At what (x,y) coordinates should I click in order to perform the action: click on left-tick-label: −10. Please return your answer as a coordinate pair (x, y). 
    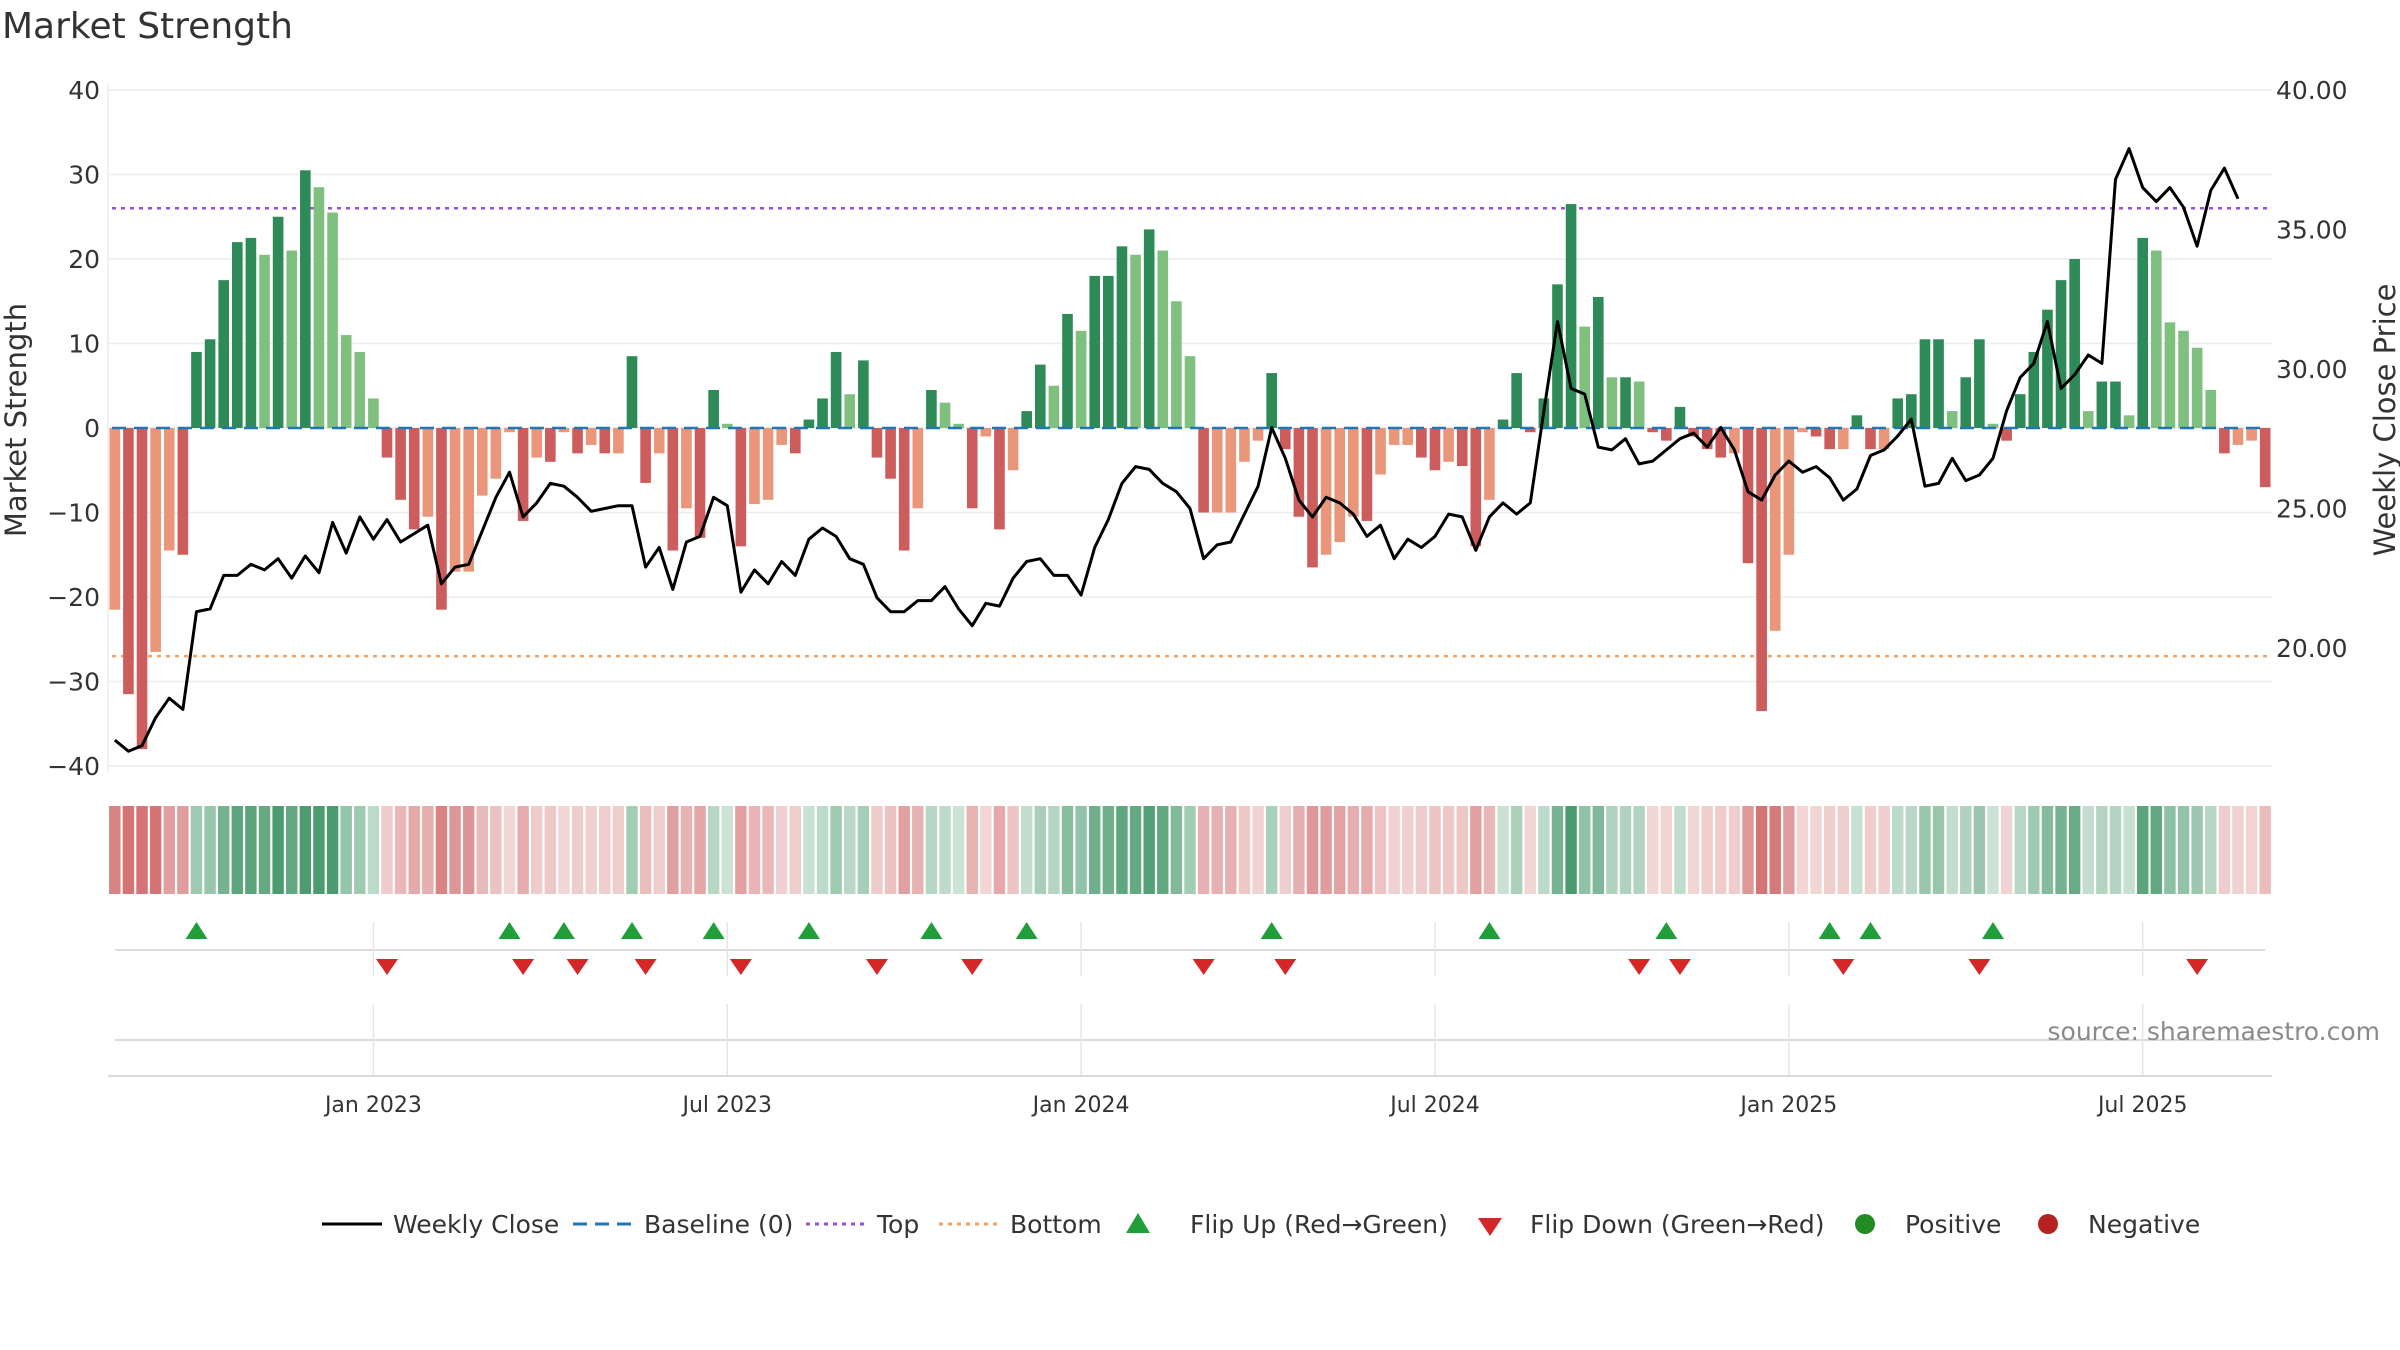
    Looking at the image, I should click on (73, 513).